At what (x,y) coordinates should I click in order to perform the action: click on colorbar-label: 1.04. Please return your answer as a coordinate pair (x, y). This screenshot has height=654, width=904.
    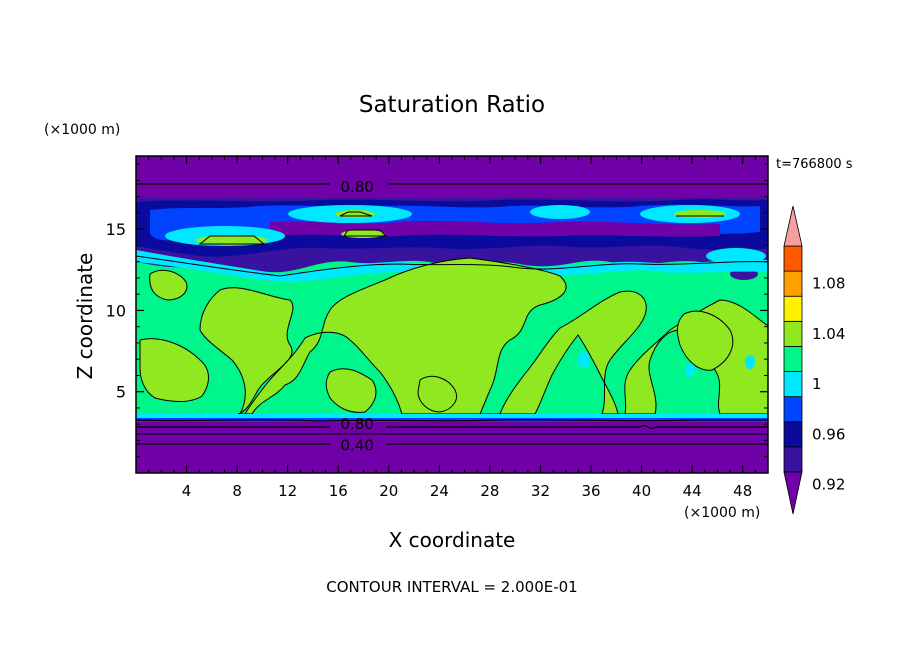
    Looking at the image, I should click on (828, 334).